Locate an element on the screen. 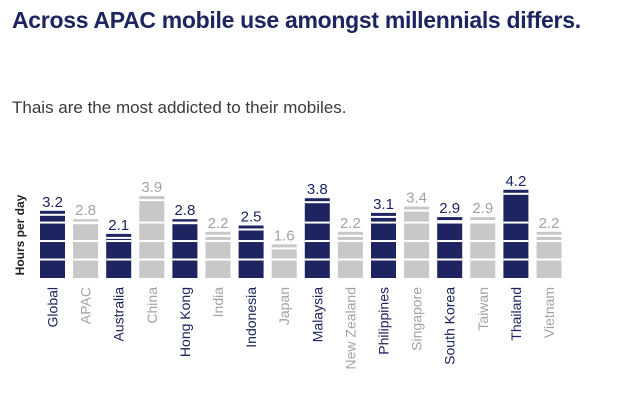 This screenshot has width=640, height=415. bar-vietnam is located at coordinates (549, 254).